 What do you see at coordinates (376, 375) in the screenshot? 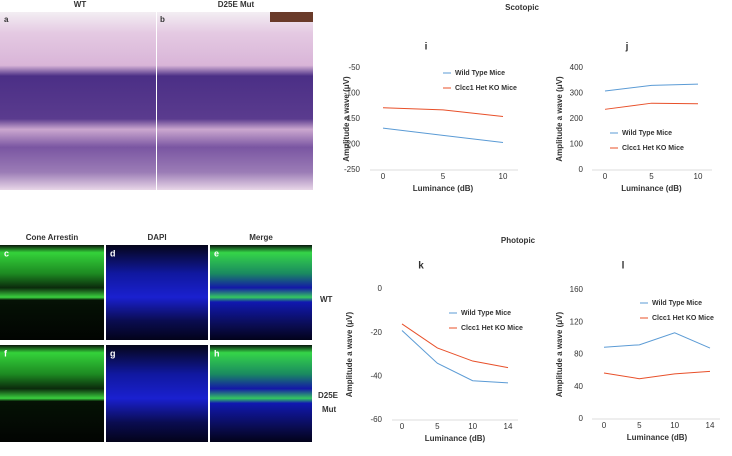
I see `y-tick-label: -40` at bounding box center [376, 375].